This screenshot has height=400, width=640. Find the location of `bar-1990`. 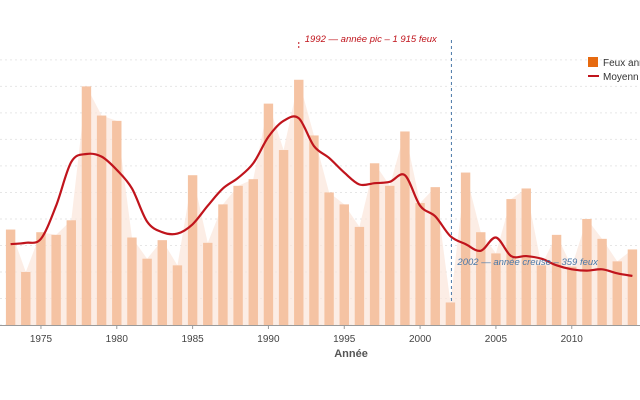

bar-1990 is located at coordinates (268, 214).